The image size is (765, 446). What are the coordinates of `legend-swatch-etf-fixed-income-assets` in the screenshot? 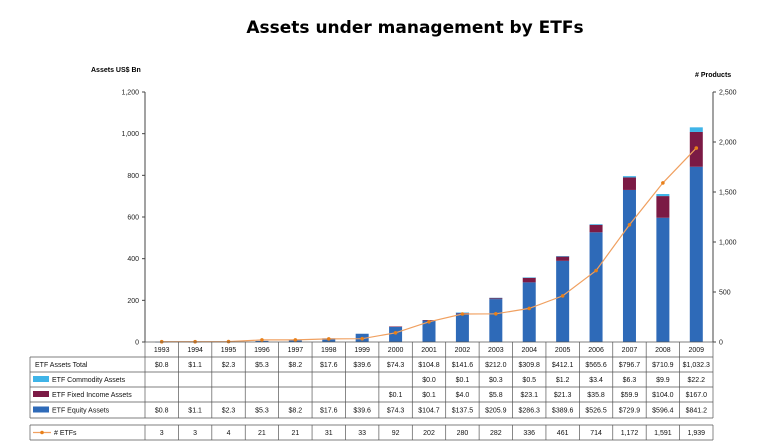 It's located at (41, 394).